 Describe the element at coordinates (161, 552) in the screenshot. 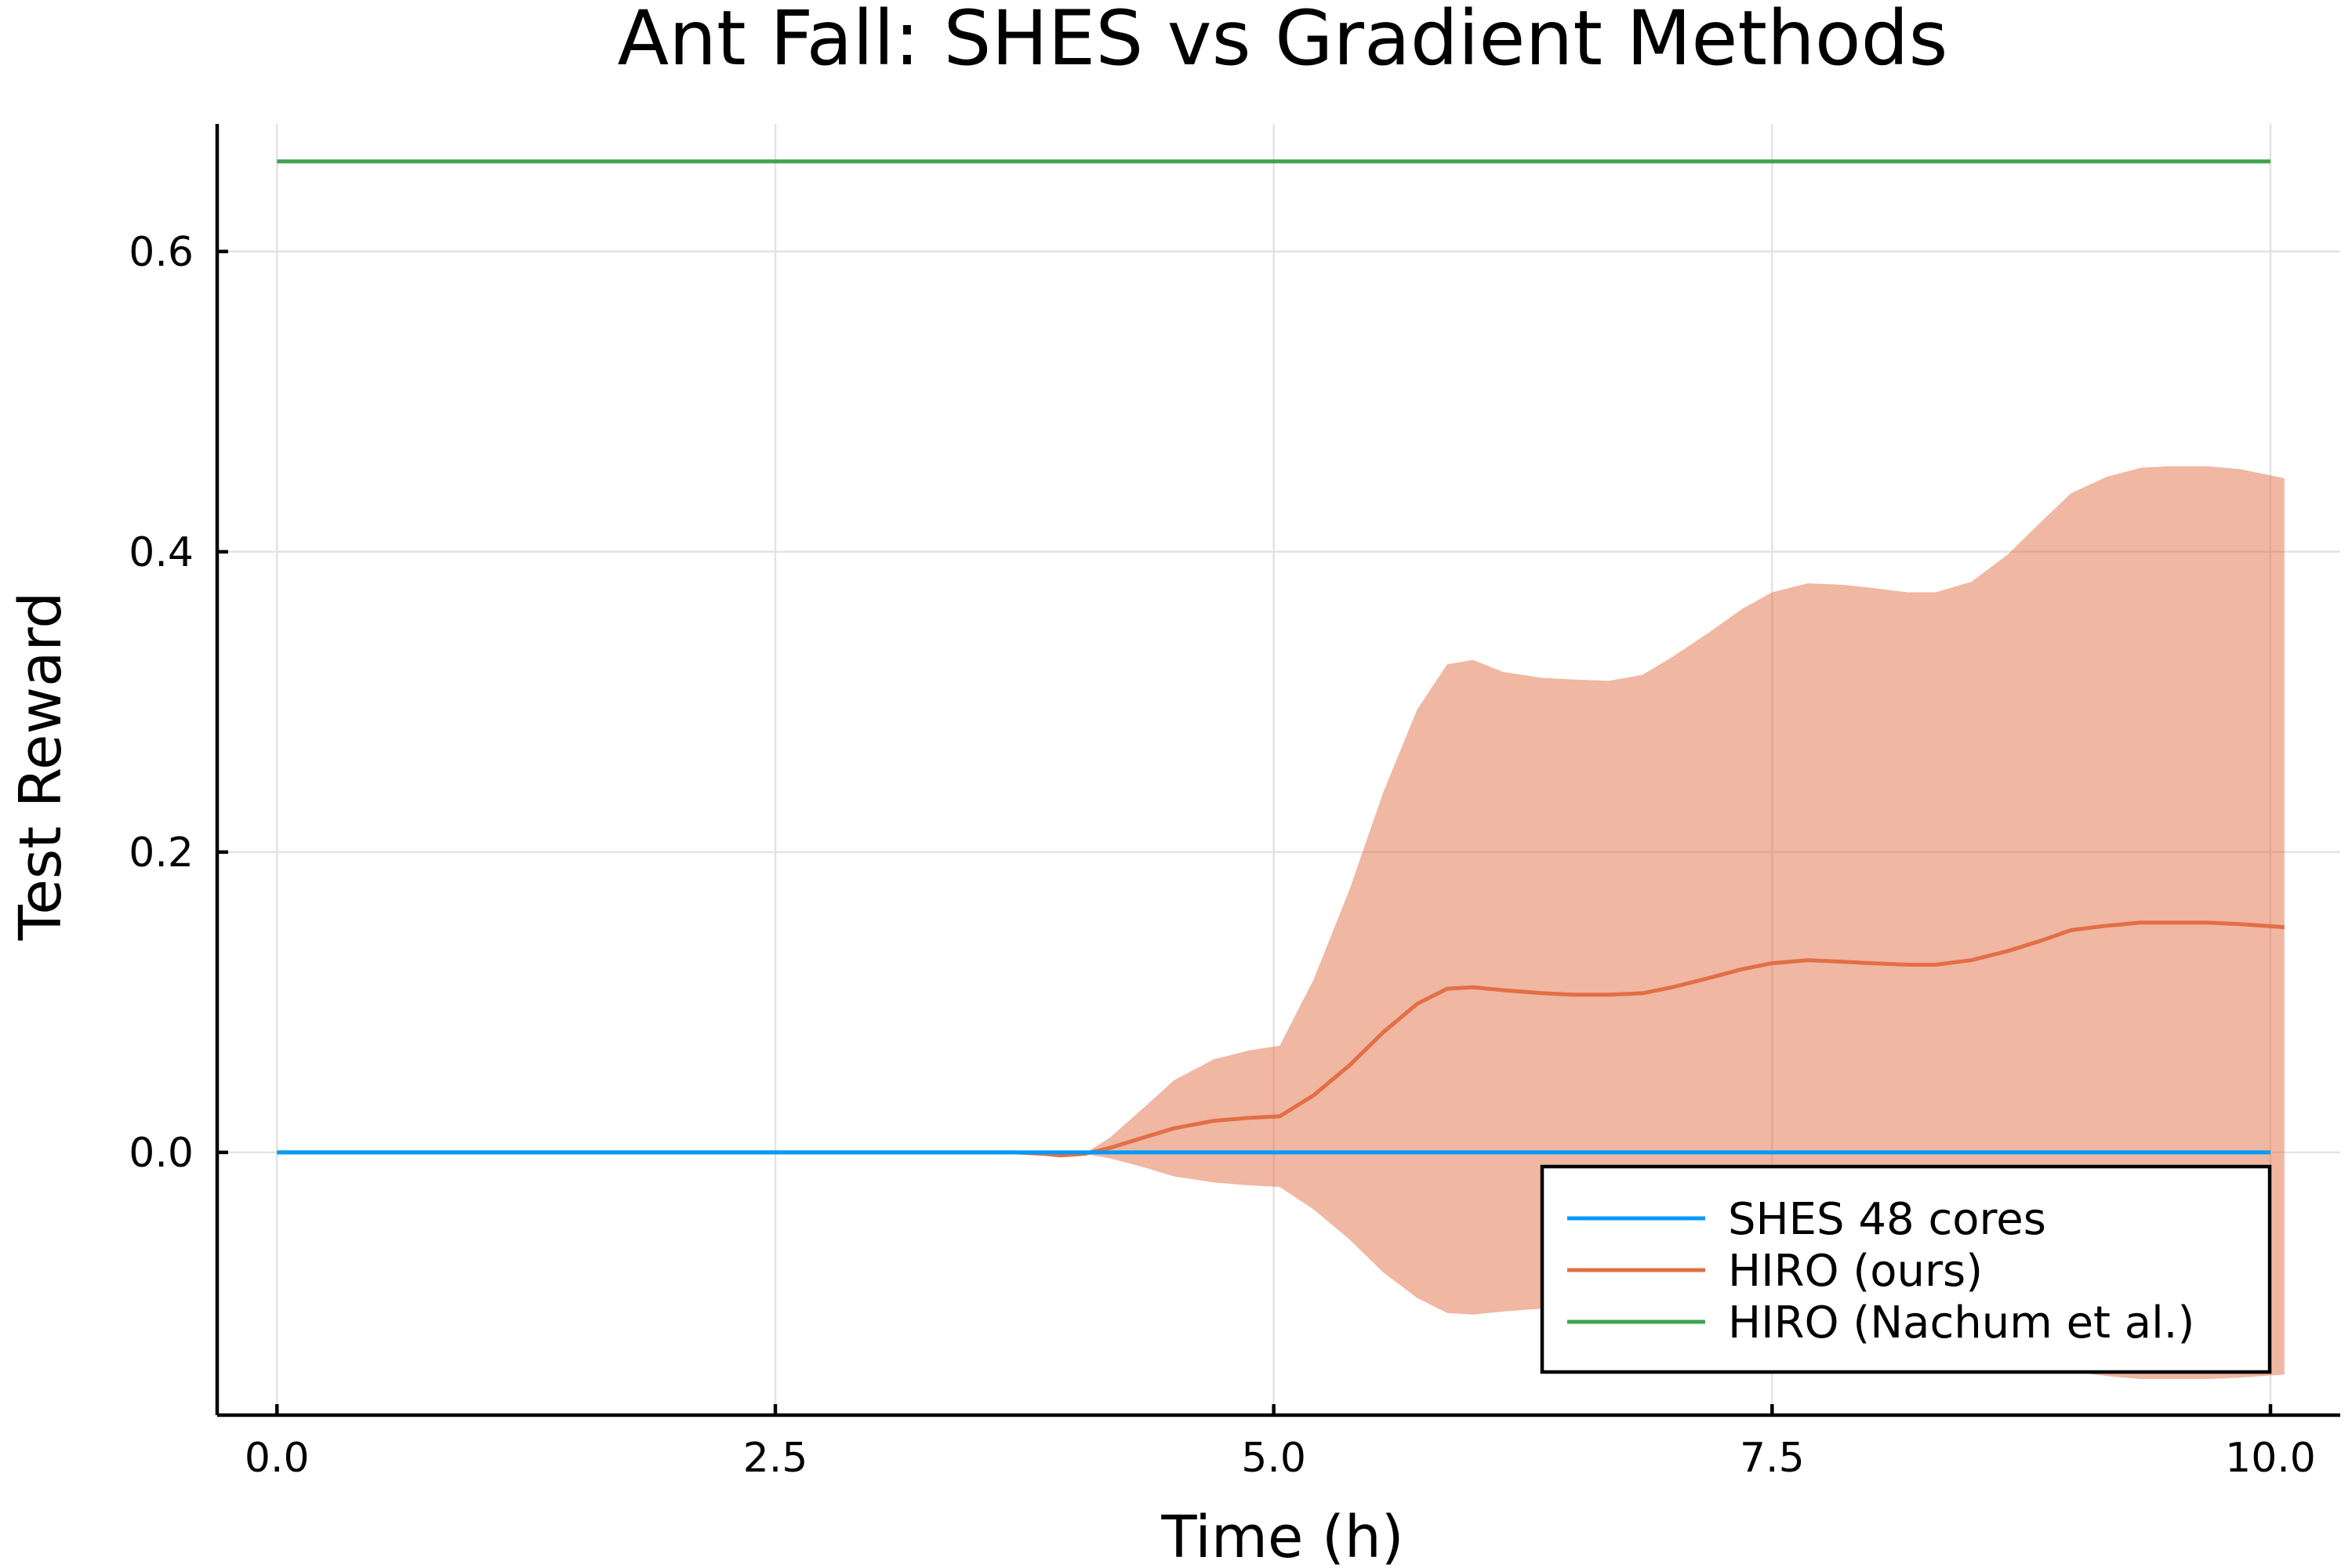

I see `y-tick-label-2: 0.4` at that location.